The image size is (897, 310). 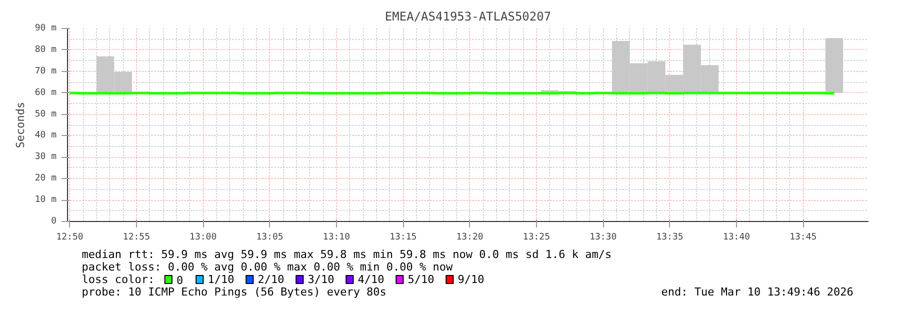 I want to click on y-tick-label: 0, so click(x=54, y=221).